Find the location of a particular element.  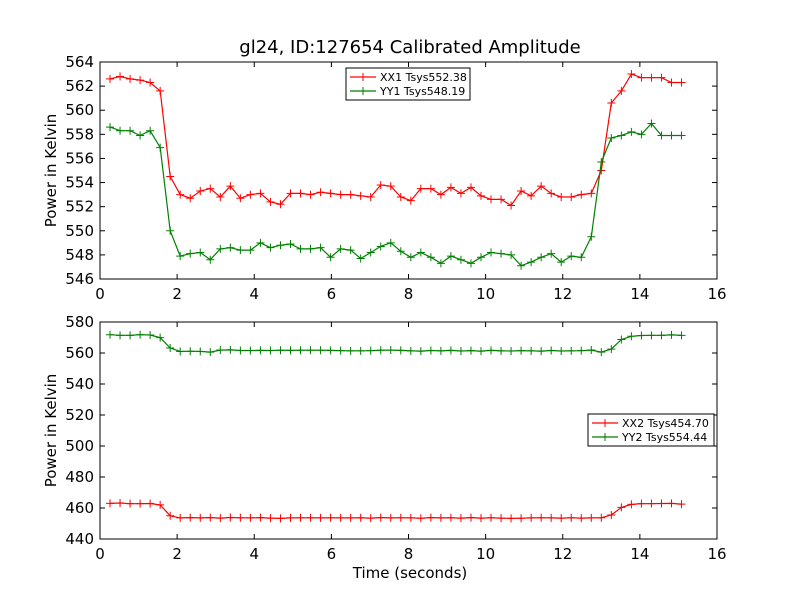

legend-marker is located at coordinates (363, 91).